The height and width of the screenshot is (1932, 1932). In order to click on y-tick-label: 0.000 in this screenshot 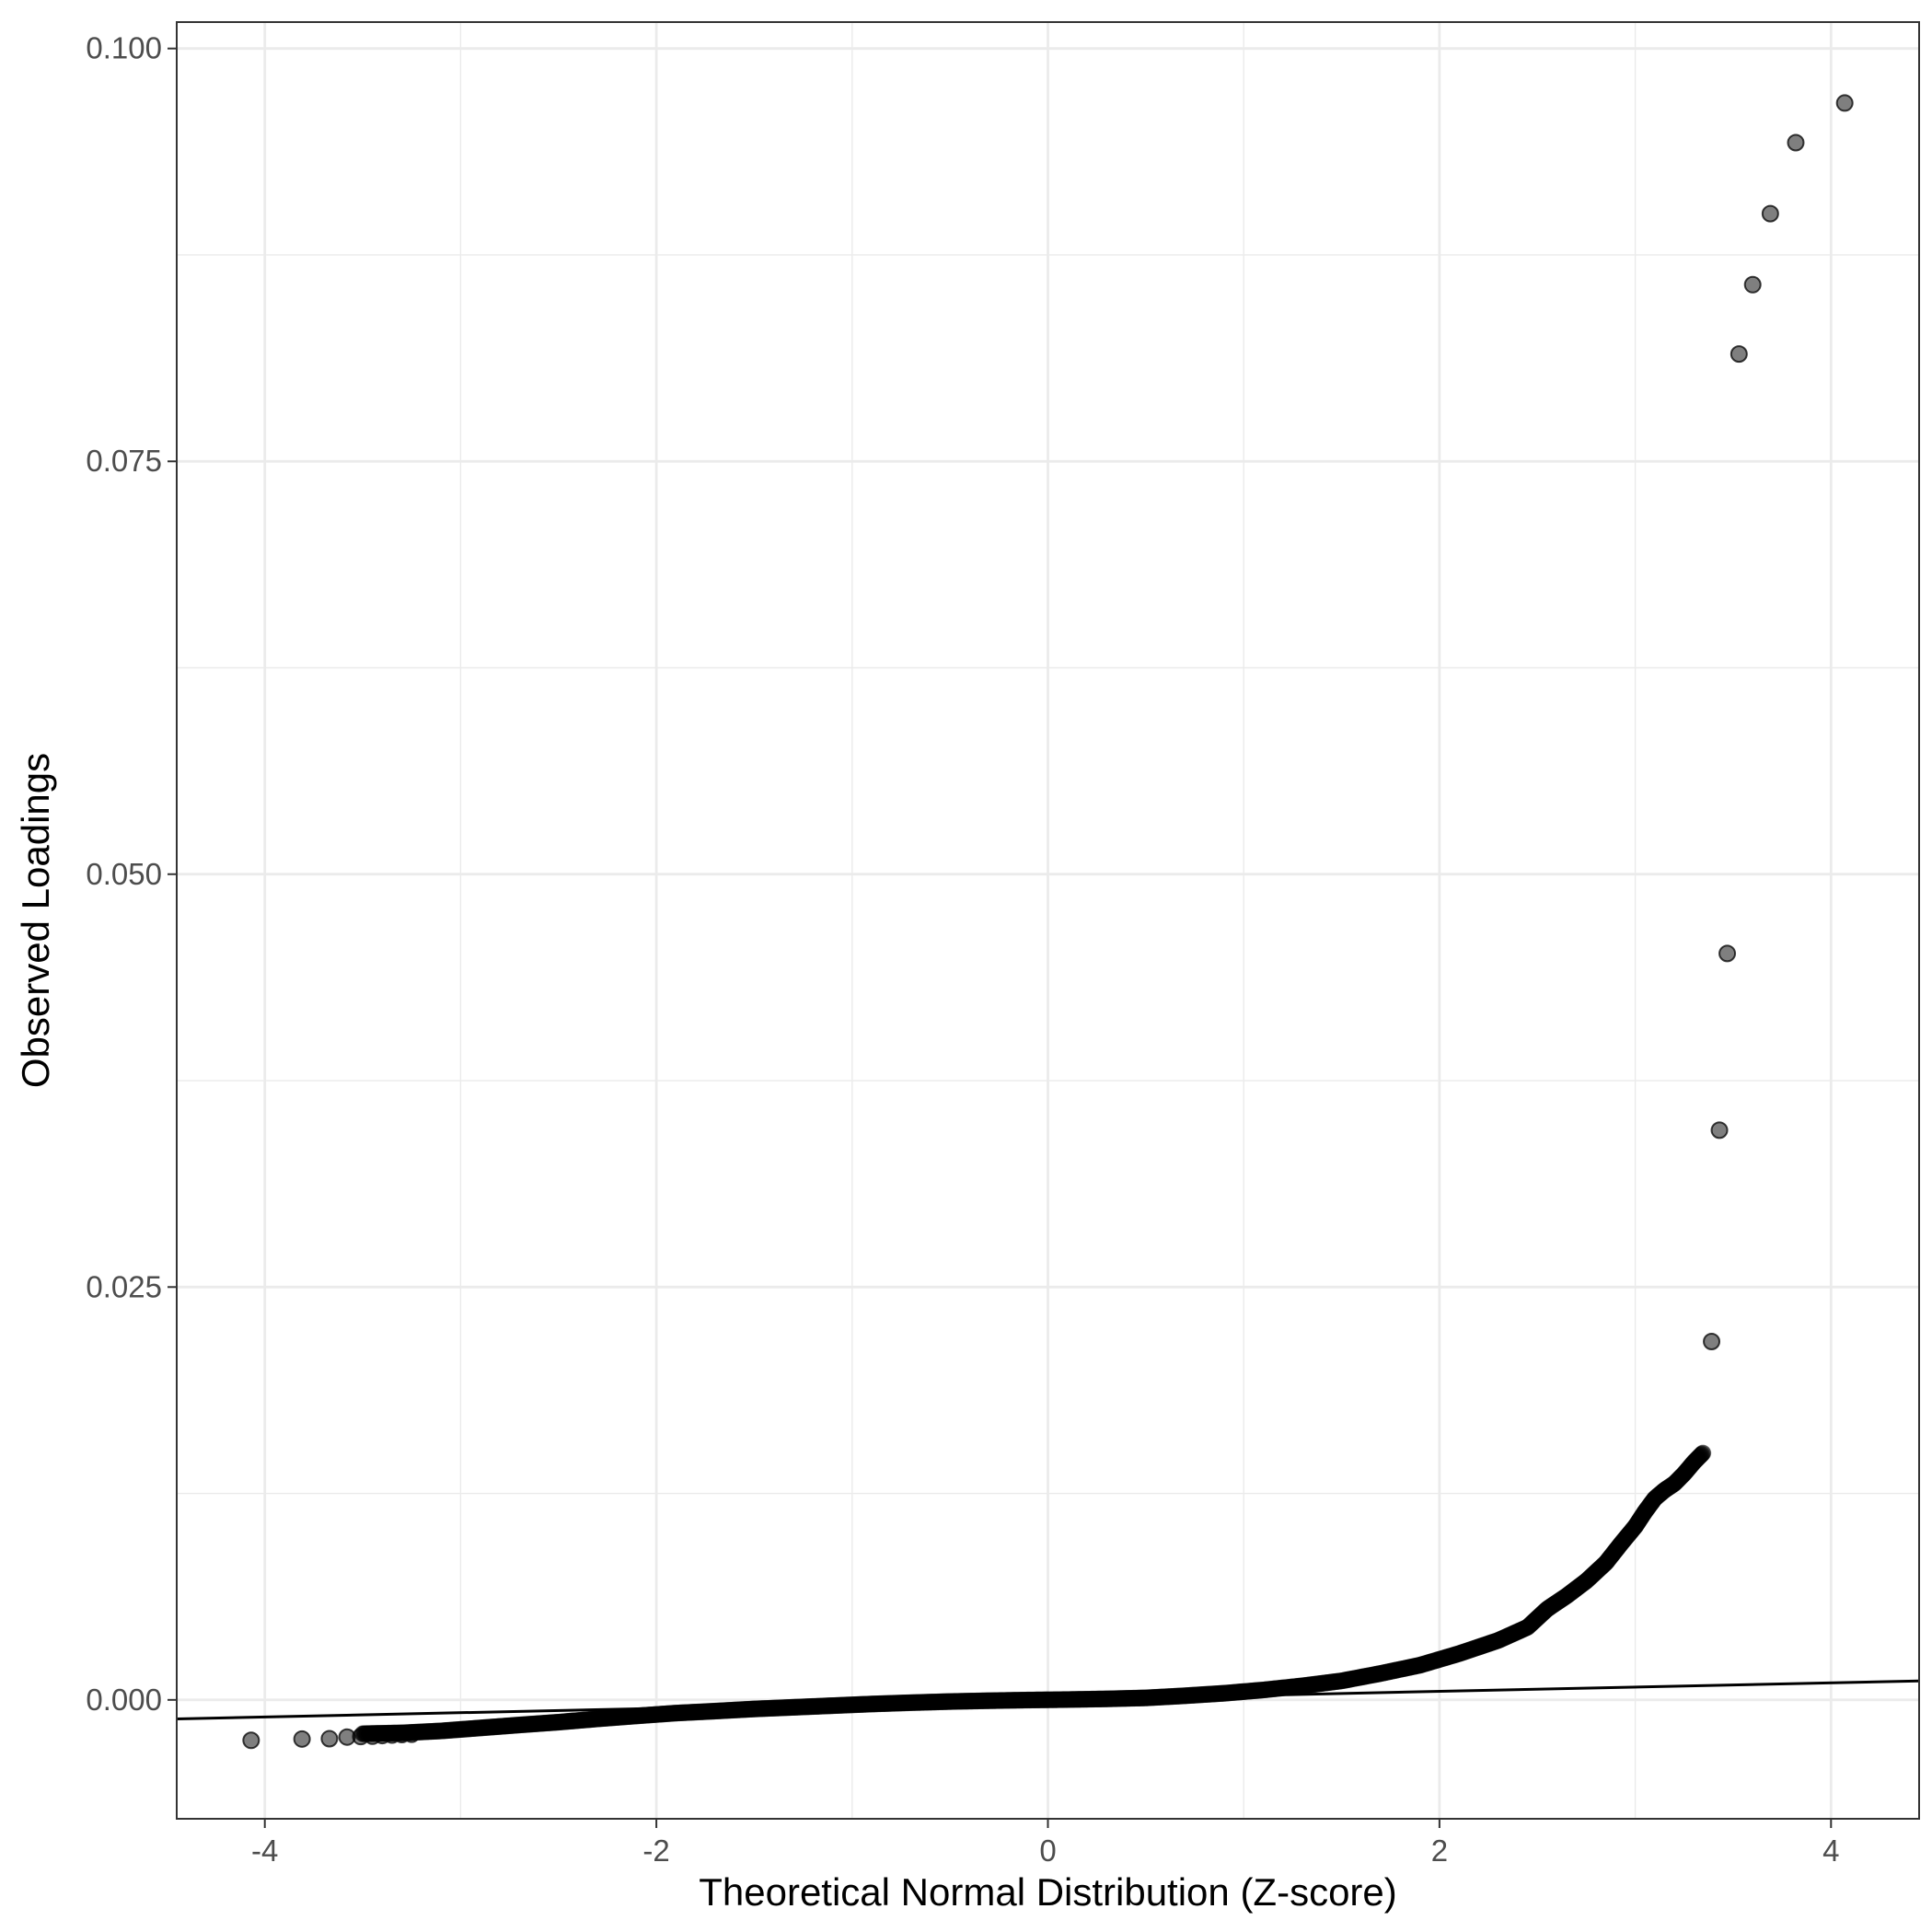, I will do `click(124, 1700)`.